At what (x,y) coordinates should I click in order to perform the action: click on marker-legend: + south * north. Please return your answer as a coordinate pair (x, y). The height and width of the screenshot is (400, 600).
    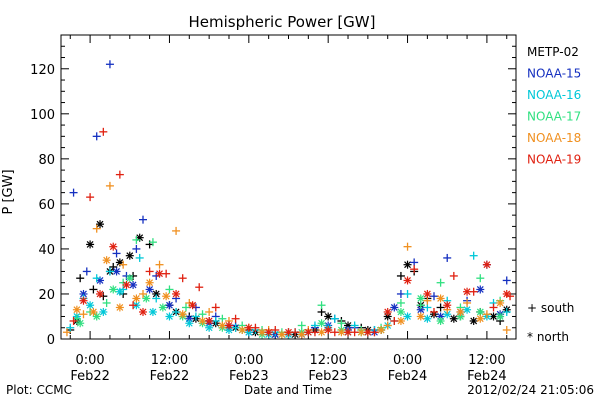
    Looking at the image, I should click on (550, 322).